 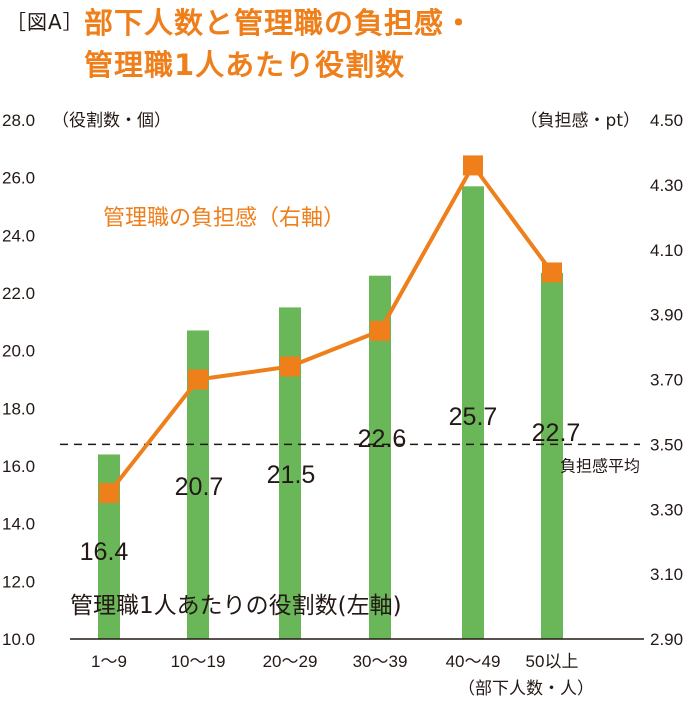 What do you see at coordinates (236, 606) in the screenshot?
I see `bar-series-label: 管理職1人あたりの役割数(左軸)` at bounding box center [236, 606].